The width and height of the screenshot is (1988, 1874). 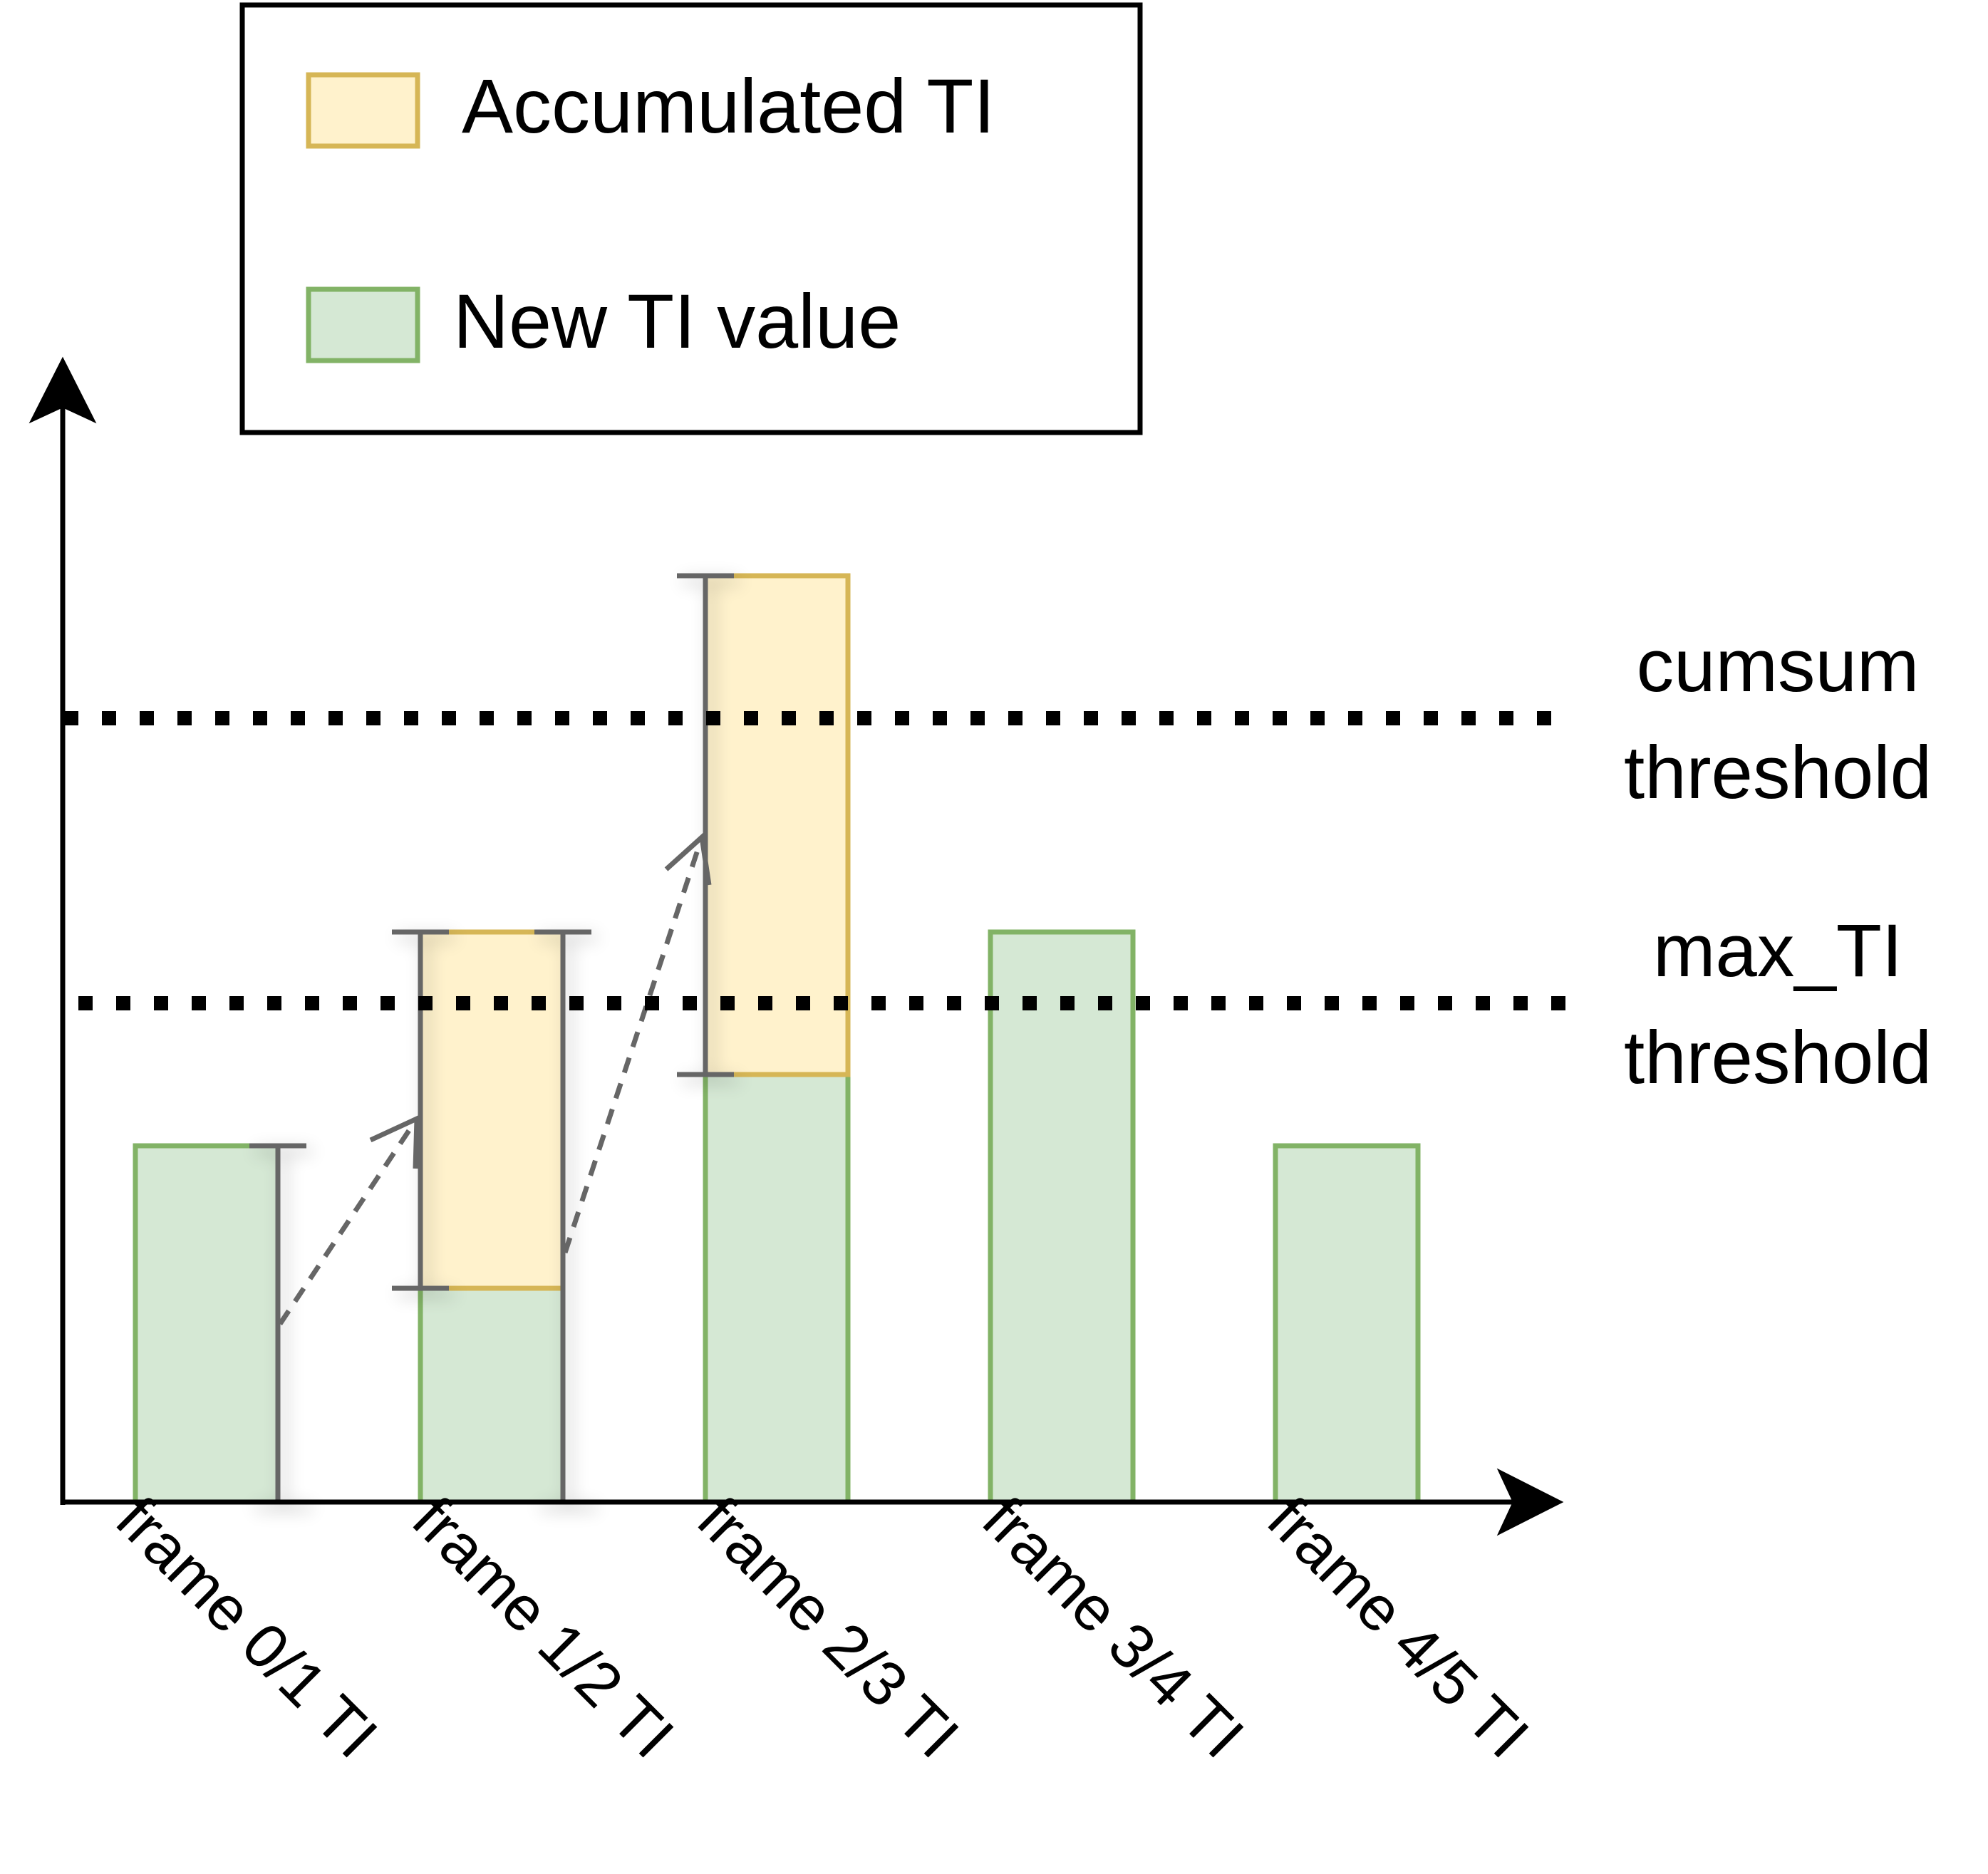 What do you see at coordinates (1778, 861) in the screenshot?
I see `threshold-labels: cumsum threshold max_TI threshold` at bounding box center [1778, 861].